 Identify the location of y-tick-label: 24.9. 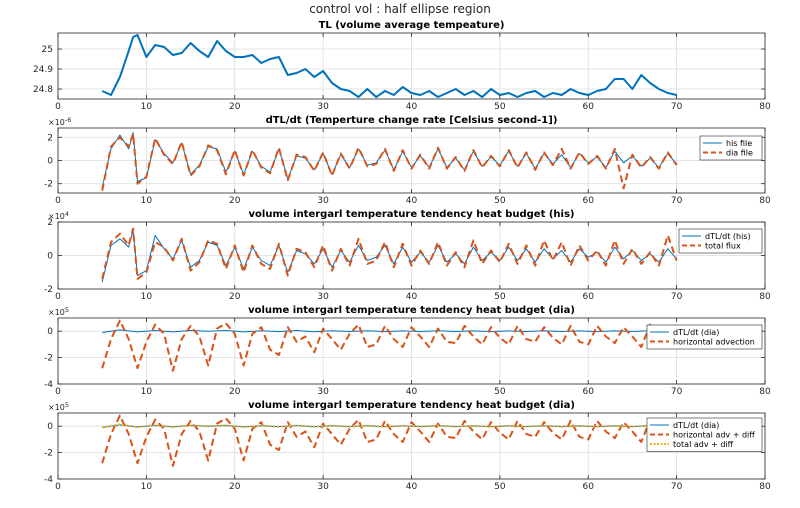
(43, 70).